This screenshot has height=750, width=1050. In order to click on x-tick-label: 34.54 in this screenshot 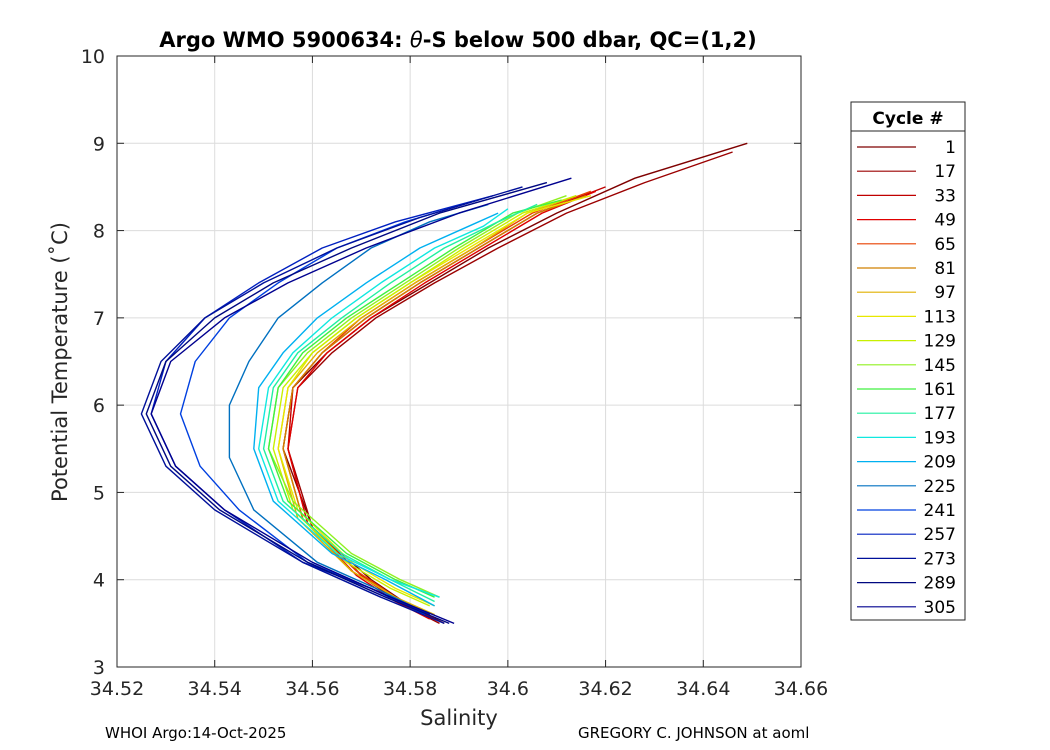, I will do `click(215, 689)`.